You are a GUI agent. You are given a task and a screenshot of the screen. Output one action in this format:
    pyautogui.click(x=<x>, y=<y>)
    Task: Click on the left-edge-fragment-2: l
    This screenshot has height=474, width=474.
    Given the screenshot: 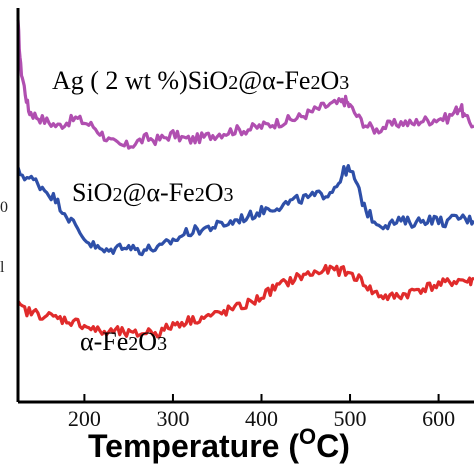 What is the action you would take?
    pyautogui.click(x=2, y=267)
    